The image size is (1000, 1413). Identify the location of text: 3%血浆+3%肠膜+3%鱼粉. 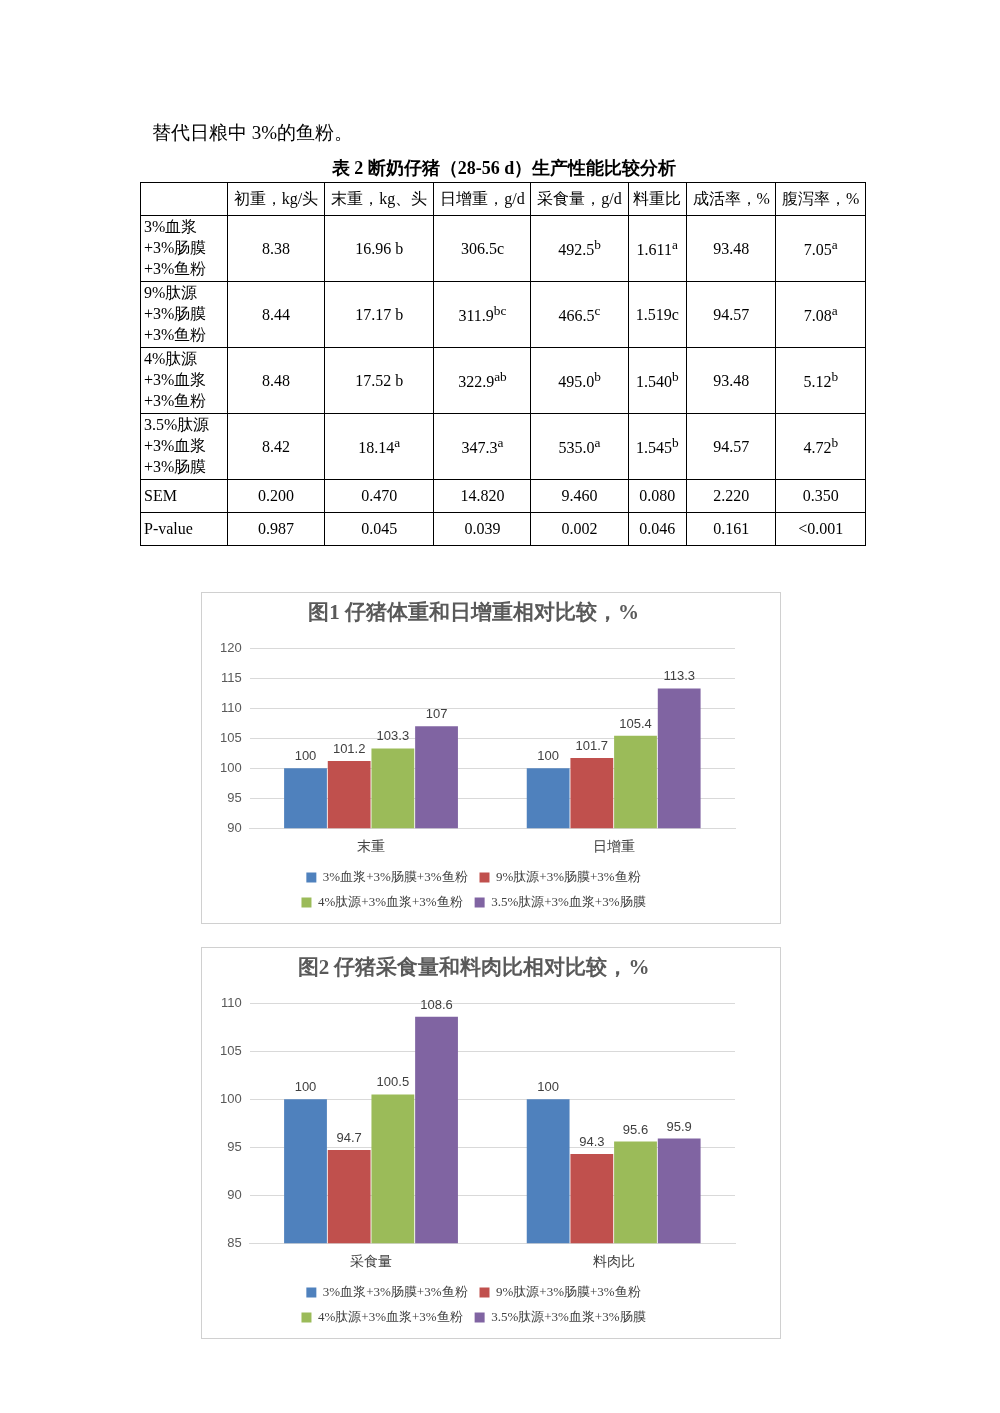
(184, 248).